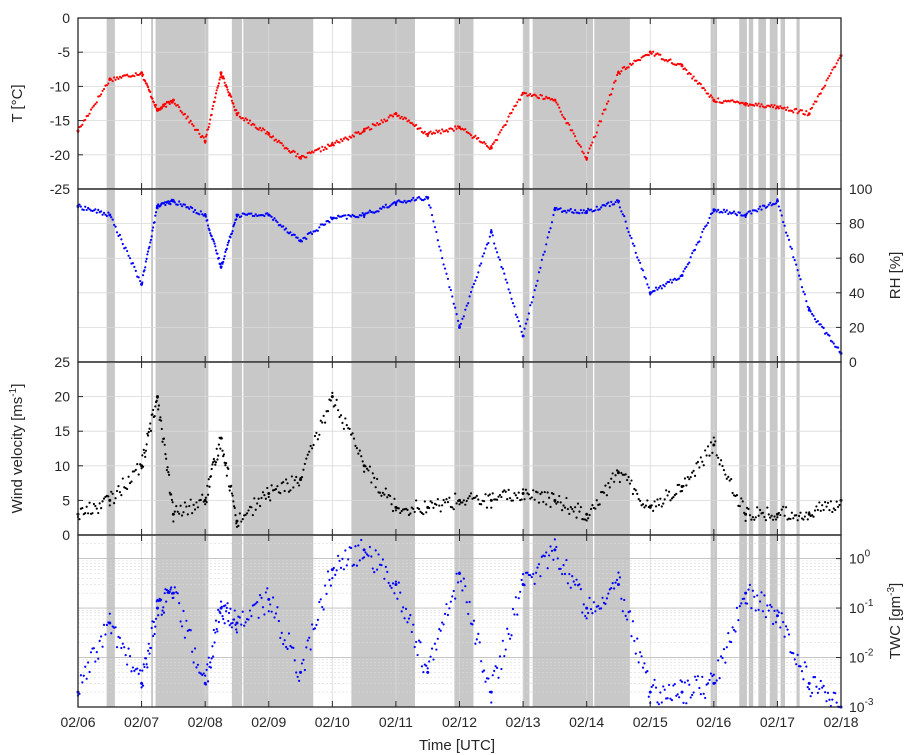 This screenshot has height=755, width=919. What do you see at coordinates (861, 657) in the screenshot?
I see `y-tick-label: 10-2` at bounding box center [861, 657].